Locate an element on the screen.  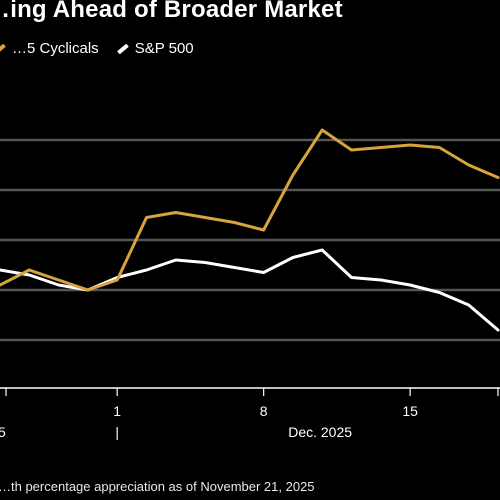
x-tick-label: 1 is located at coordinates (117, 411).